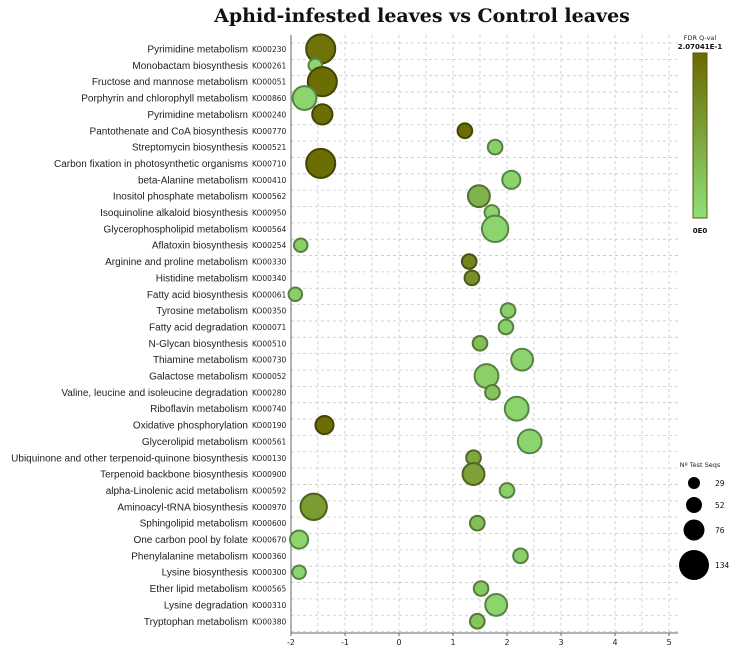  Describe the element at coordinates (199, 589) in the screenshot. I see `pathway-label: Ether lipid metabolism` at that location.